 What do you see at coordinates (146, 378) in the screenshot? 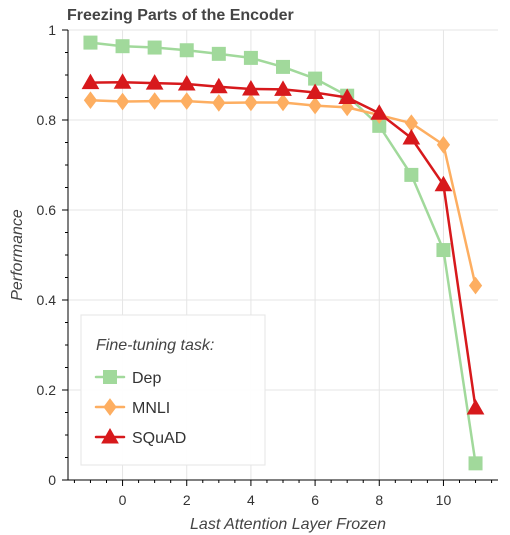
I see `dep-legend-label: Dep` at bounding box center [146, 378].